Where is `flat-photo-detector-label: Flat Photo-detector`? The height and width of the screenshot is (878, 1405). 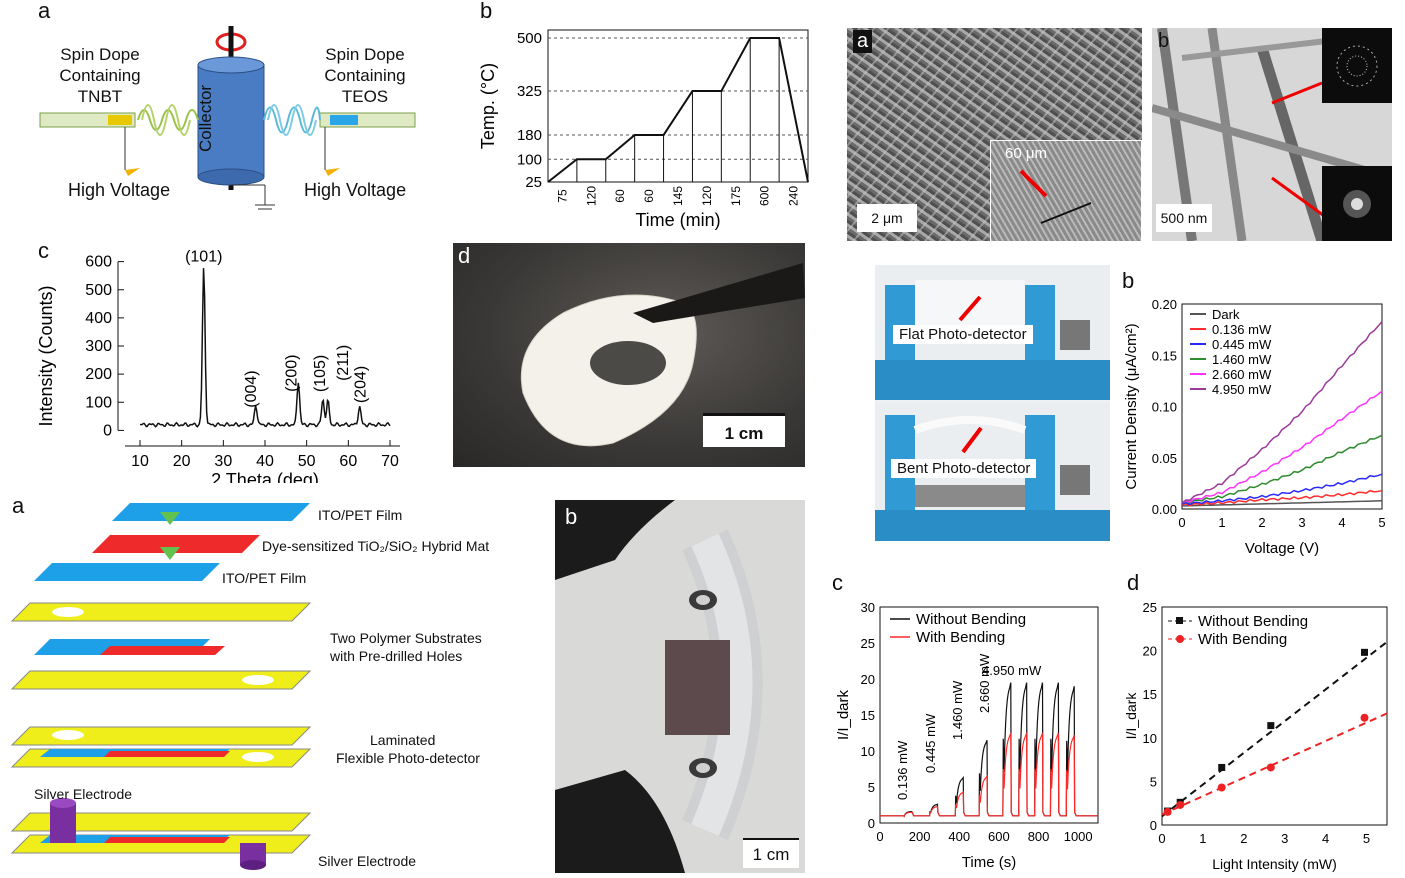 flat-photo-detector-label: Flat Photo-detector is located at coordinates (963, 334).